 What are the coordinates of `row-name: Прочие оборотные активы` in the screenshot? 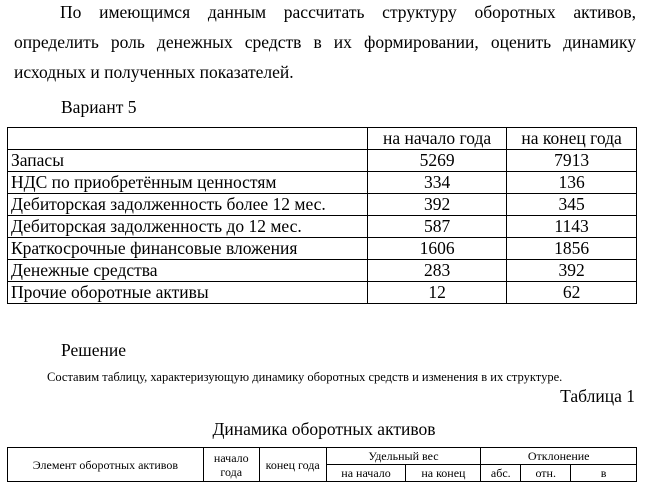 It's located at (187, 292).